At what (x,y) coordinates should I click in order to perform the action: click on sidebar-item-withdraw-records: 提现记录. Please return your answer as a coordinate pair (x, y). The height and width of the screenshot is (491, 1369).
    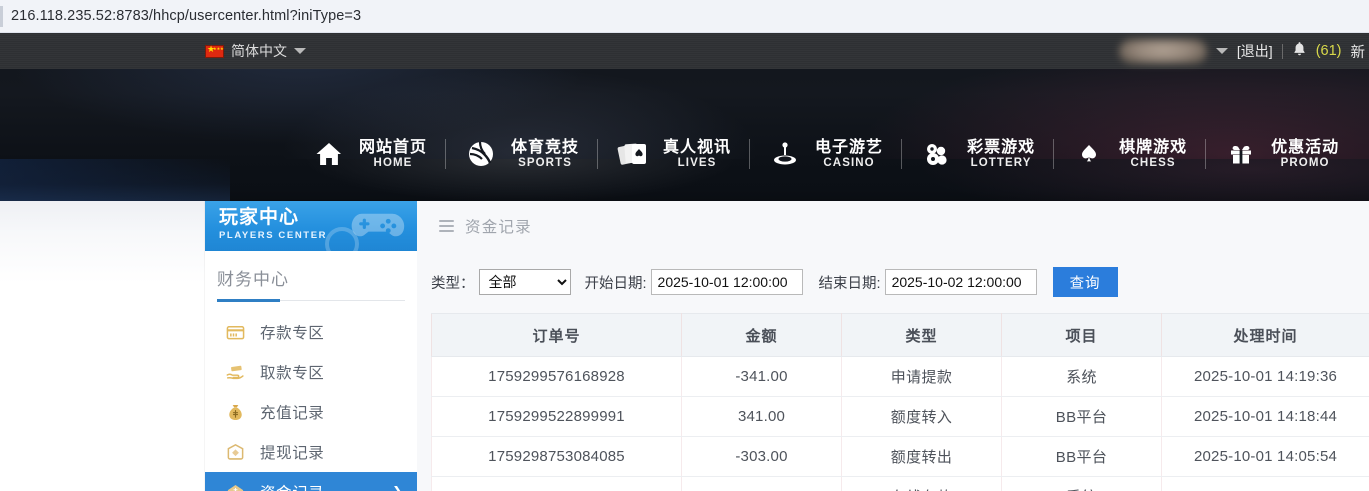
    Looking at the image, I should click on (311, 452).